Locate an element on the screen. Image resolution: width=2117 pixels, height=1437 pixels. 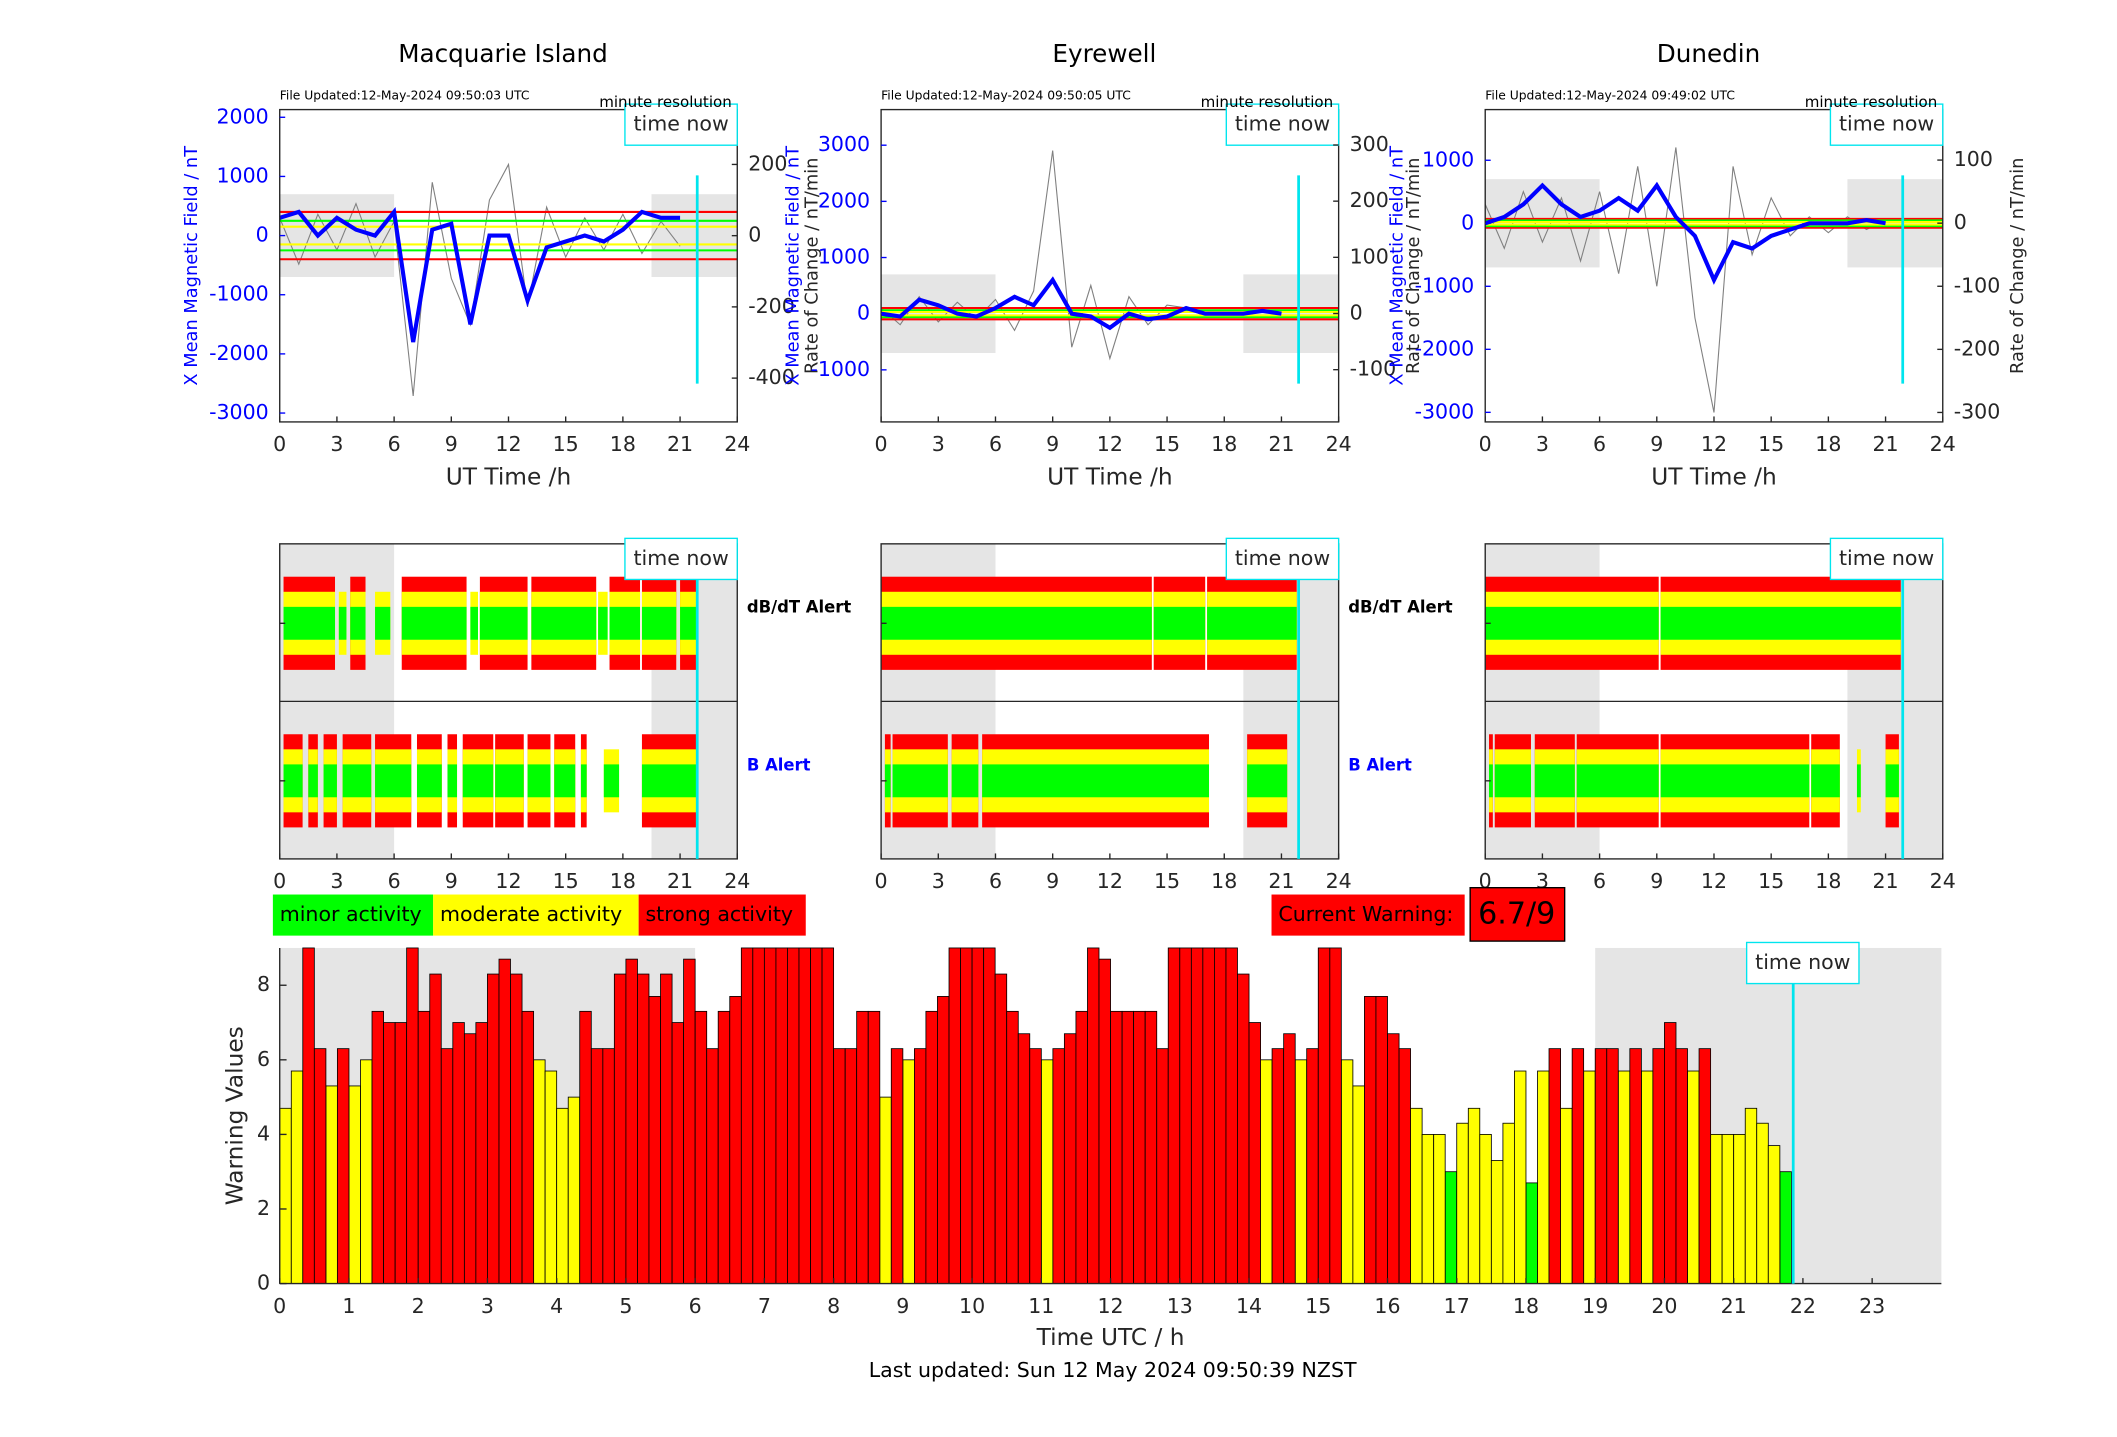
x-tick-label: 19 is located at coordinates (1595, 1306).